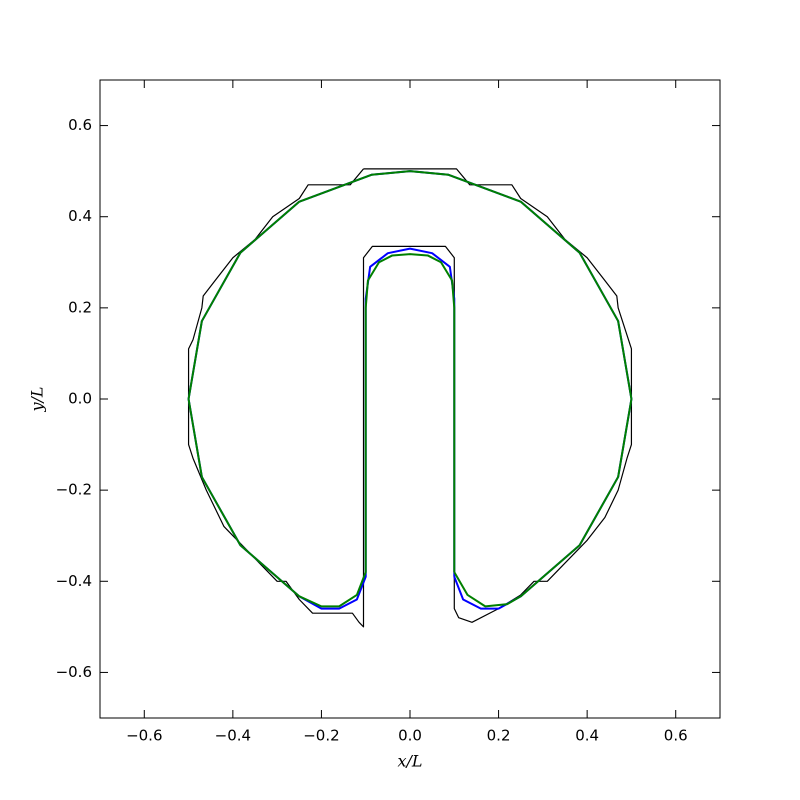 The width and height of the screenshot is (800, 800). I want to click on y-tick-label: 0.6, so click(80, 125).